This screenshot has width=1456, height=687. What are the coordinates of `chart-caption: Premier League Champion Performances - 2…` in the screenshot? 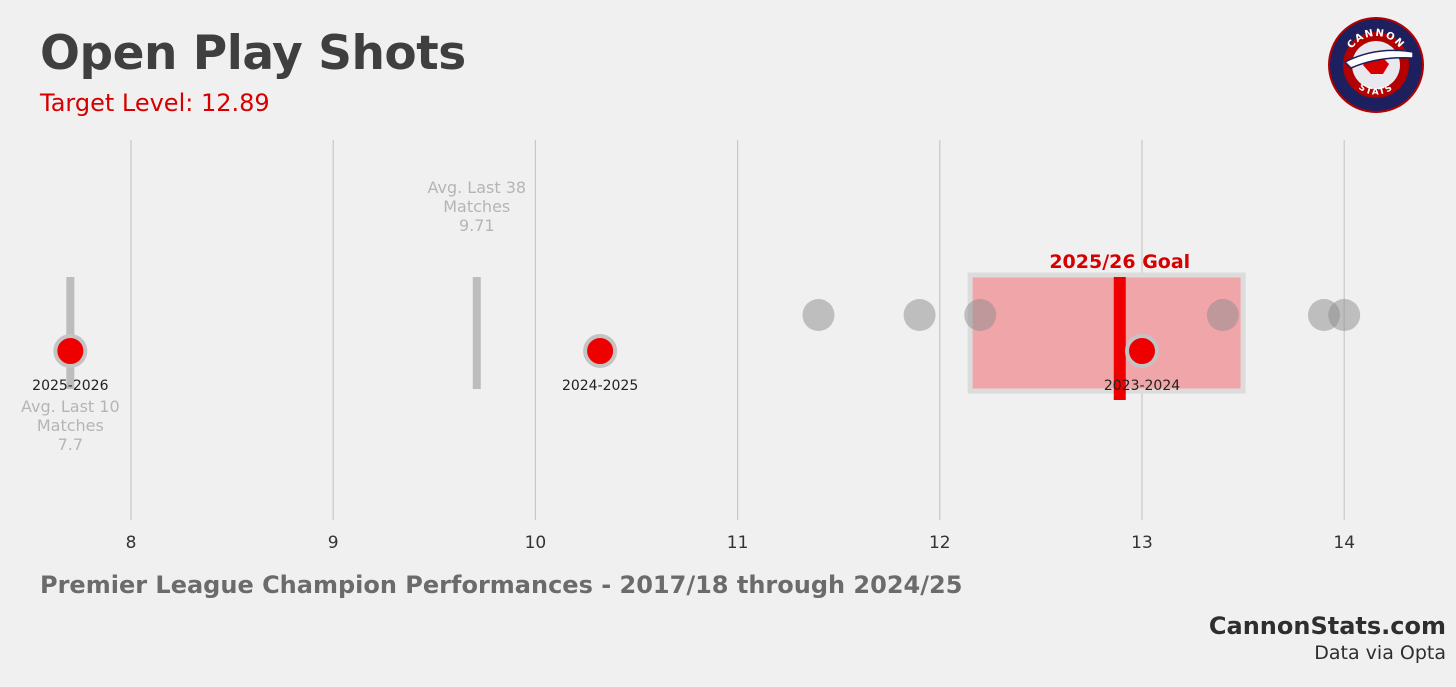 It's located at (501, 585).